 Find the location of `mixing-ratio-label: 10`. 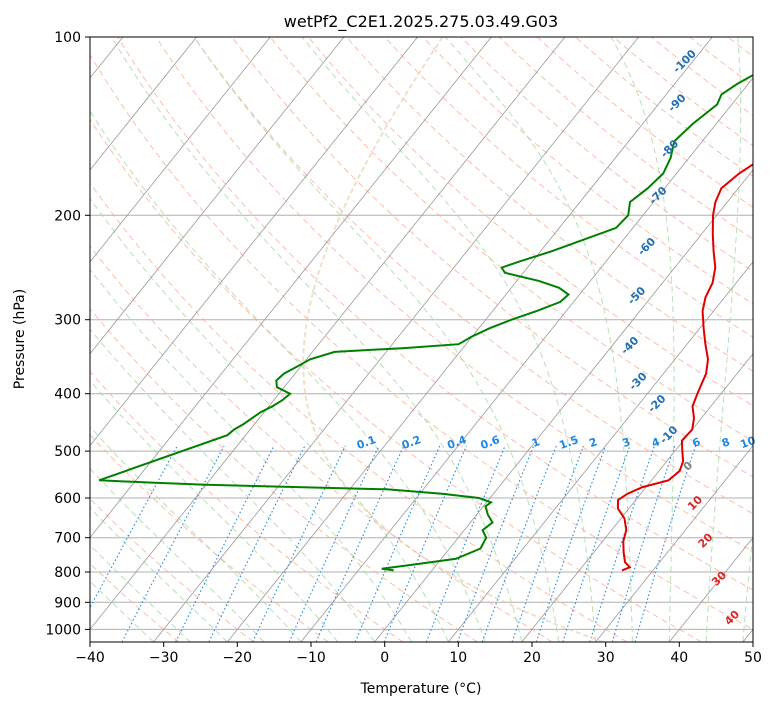

mixing-ratio-label: 10 is located at coordinates (747, 443).